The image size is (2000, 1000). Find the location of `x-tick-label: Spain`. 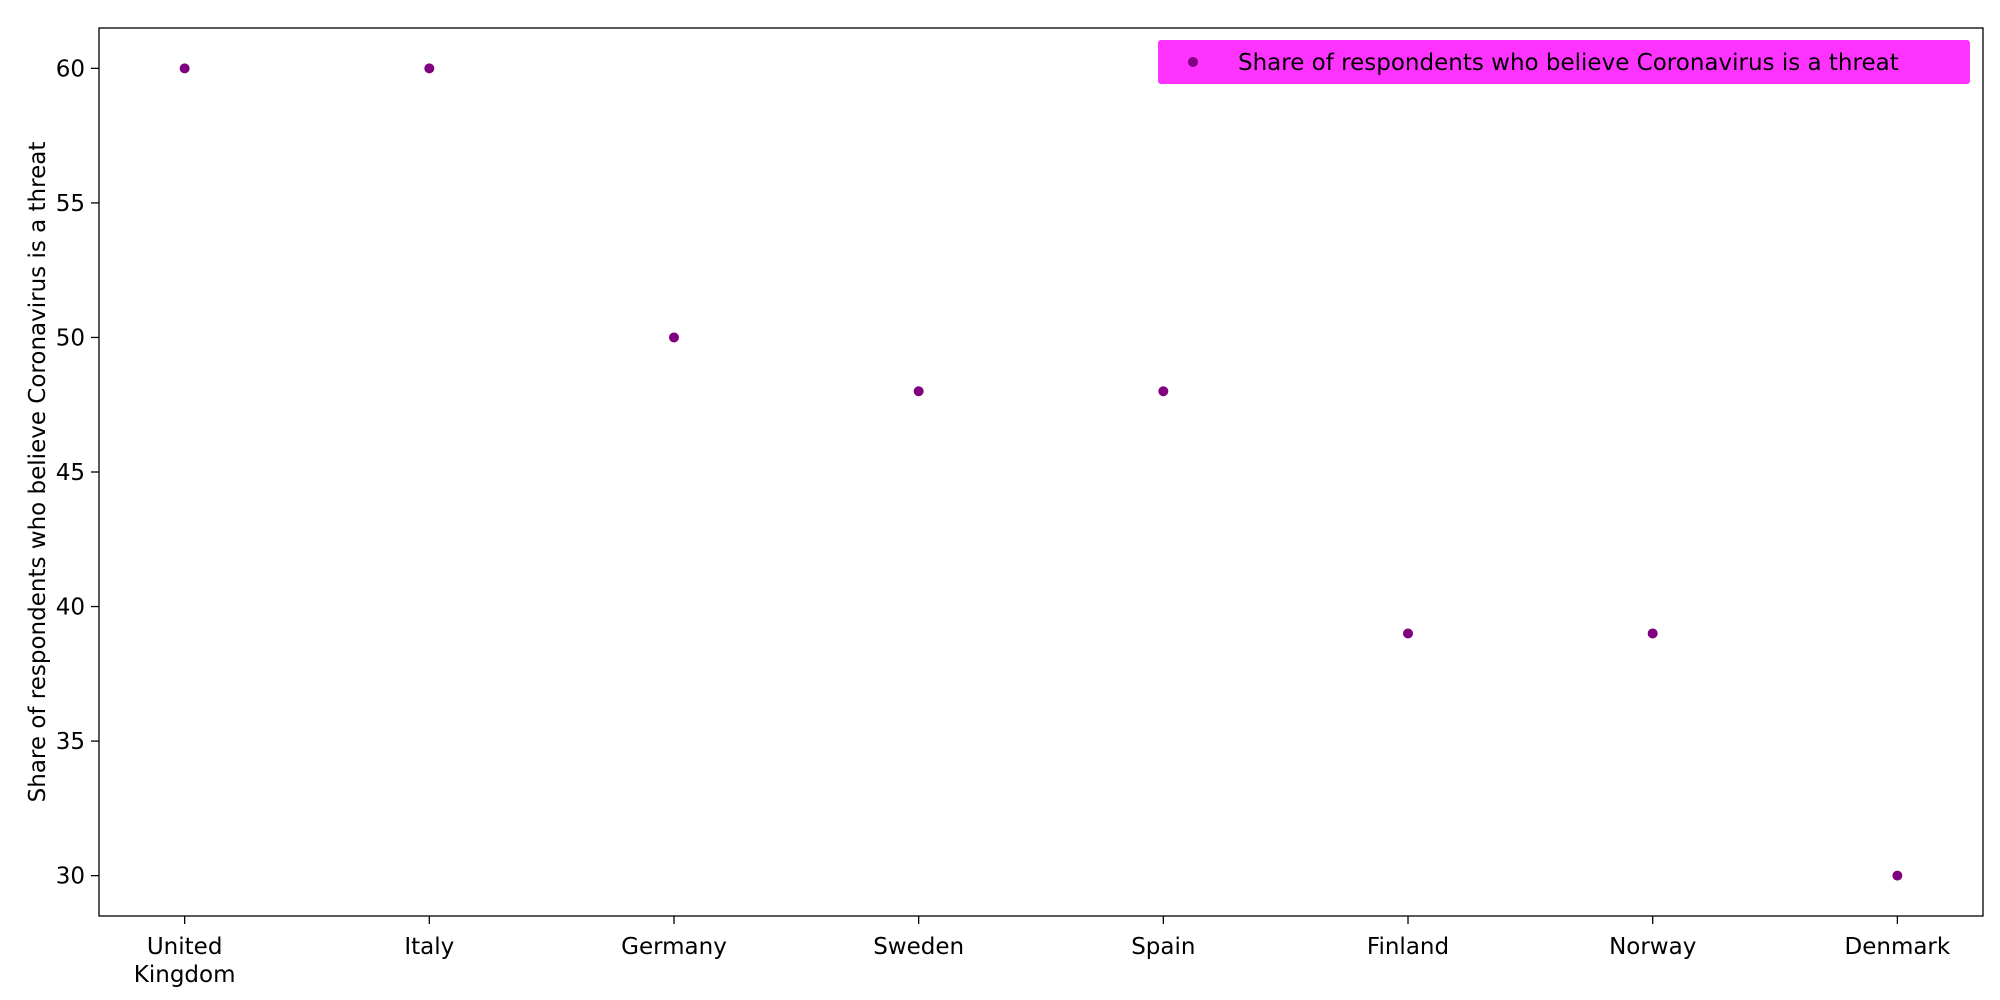

x-tick-label: Spain is located at coordinates (1163, 947).